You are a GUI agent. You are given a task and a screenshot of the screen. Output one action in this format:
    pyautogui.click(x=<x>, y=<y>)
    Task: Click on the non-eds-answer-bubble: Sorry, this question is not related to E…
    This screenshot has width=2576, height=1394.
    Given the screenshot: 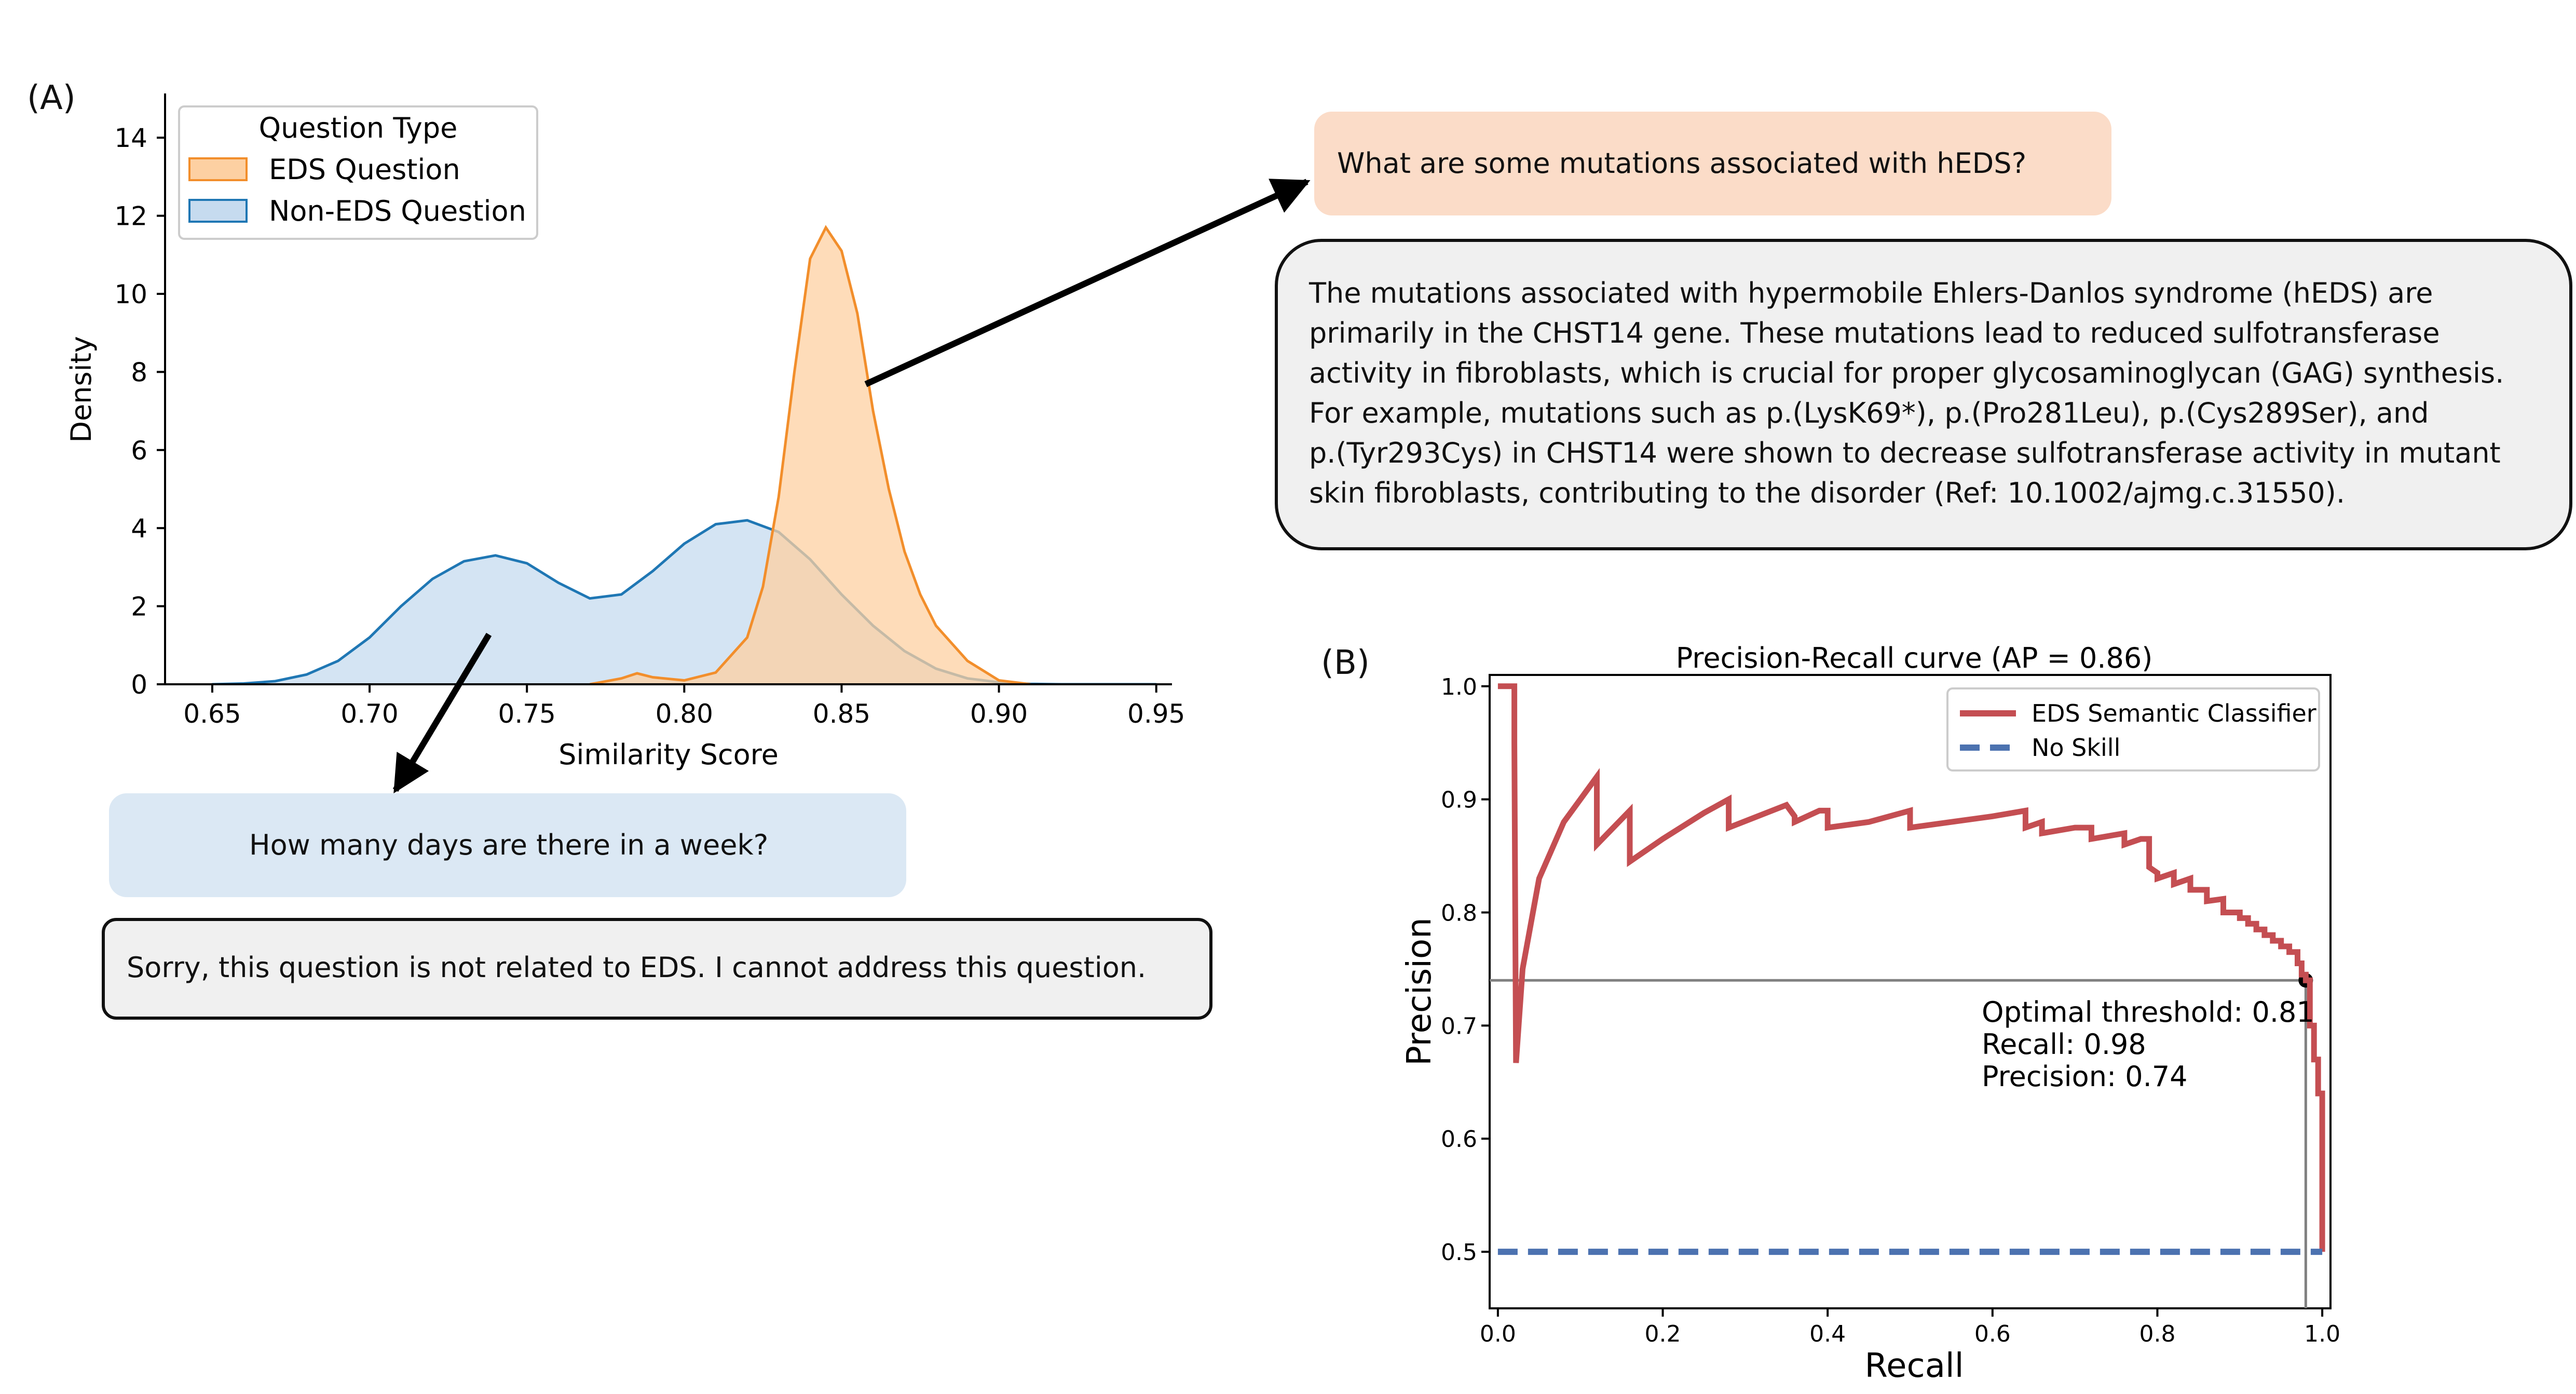 What is the action you would take?
    pyautogui.click(x=657, y=969)
    